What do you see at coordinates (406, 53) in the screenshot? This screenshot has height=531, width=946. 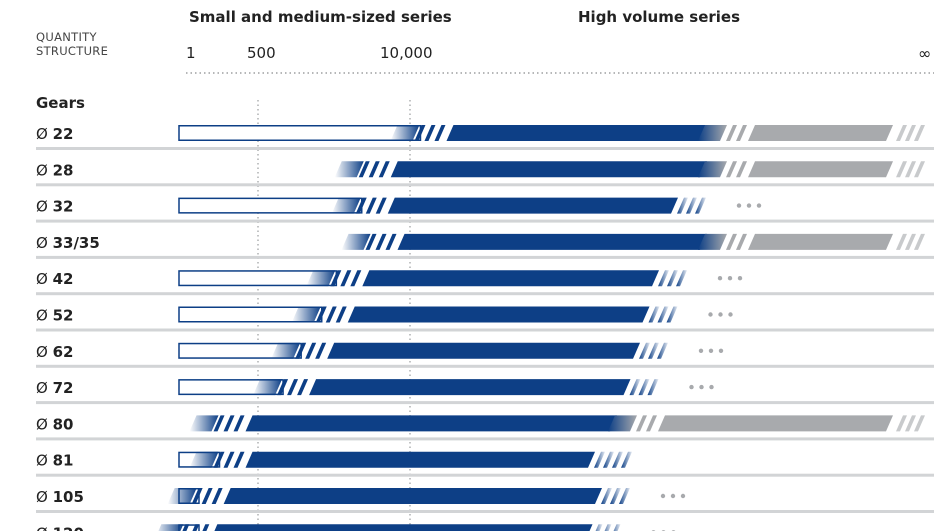 I see `tick-label-10000: 10,000` at bounding box center [406, 53].